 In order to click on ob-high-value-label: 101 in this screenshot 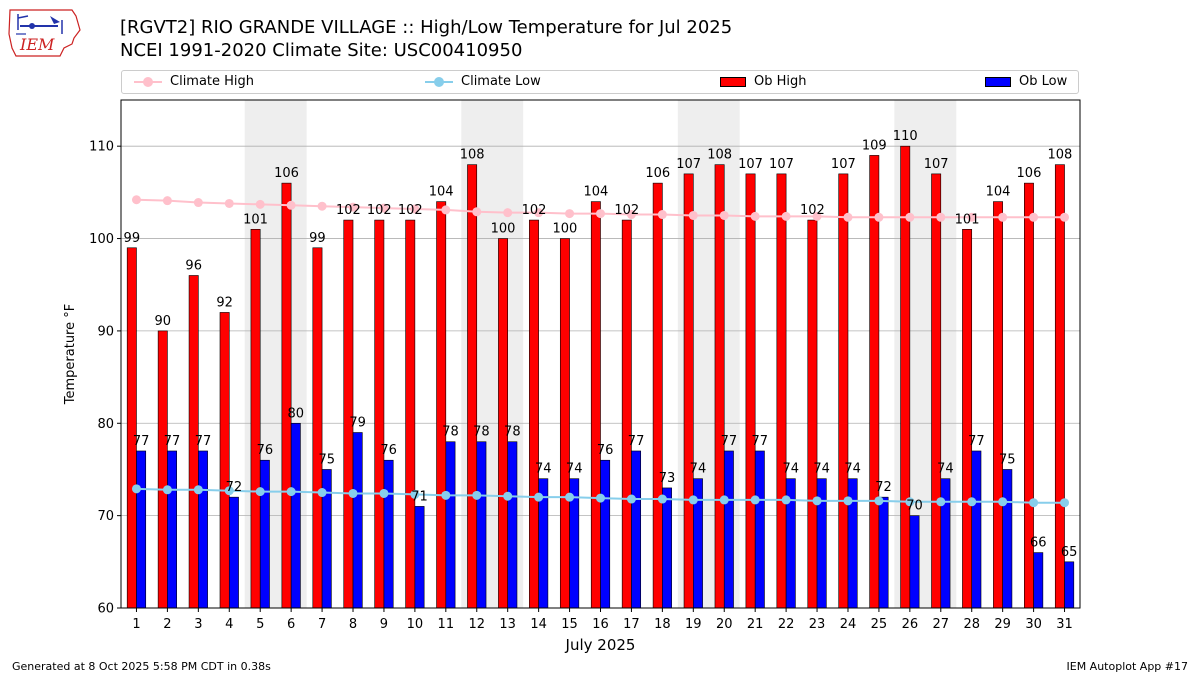, I will do `click(967, 219)`.